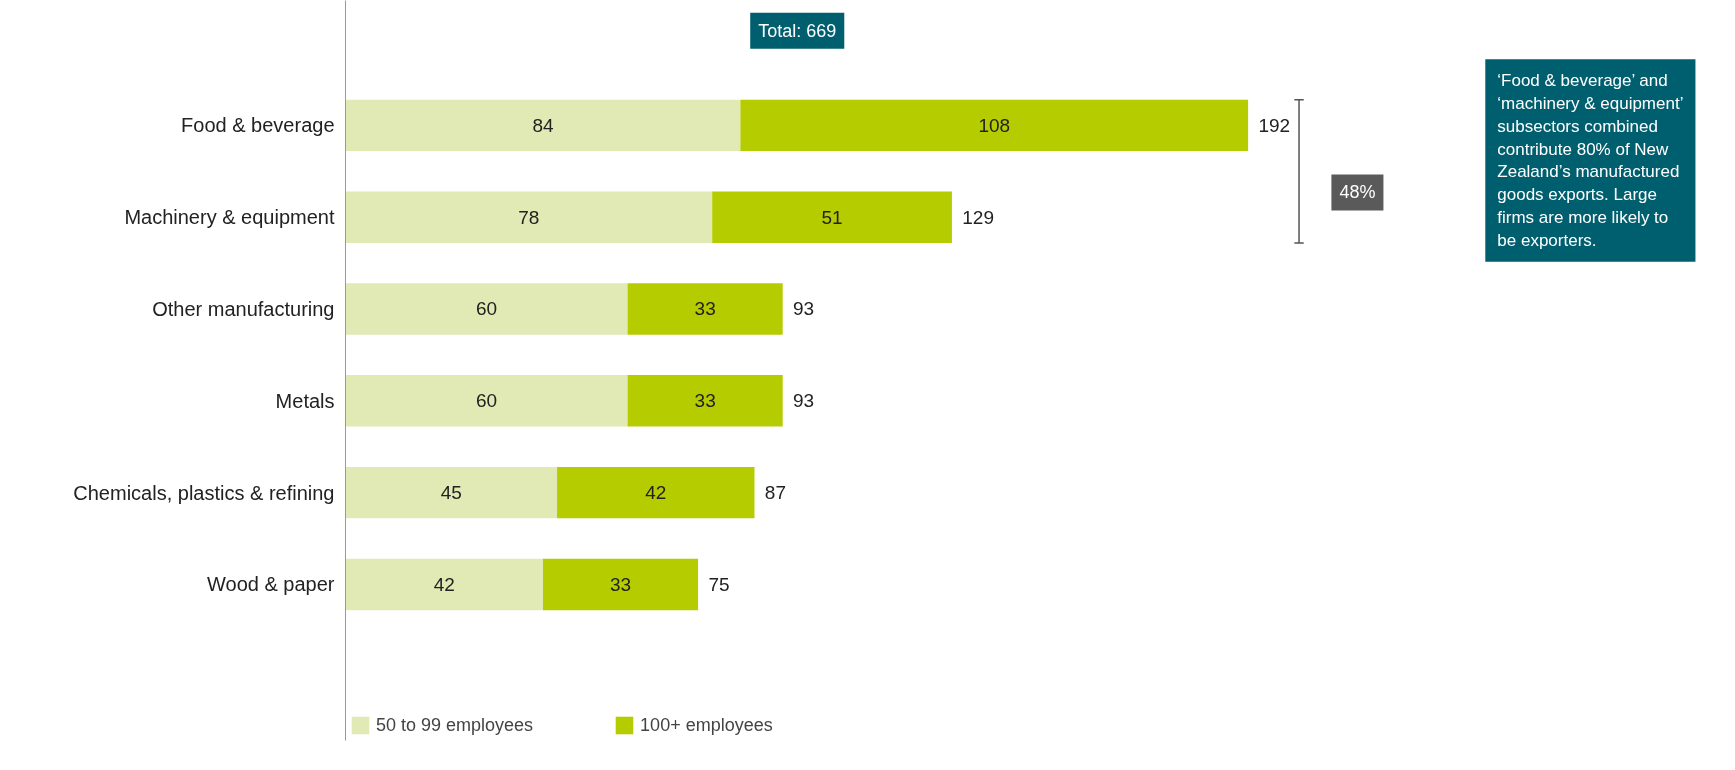 The height and width of the screenshot is (770, 1735). Describe the element at coordinates (719, 584) in the screenshot. I see `total-label: 75` at that location.